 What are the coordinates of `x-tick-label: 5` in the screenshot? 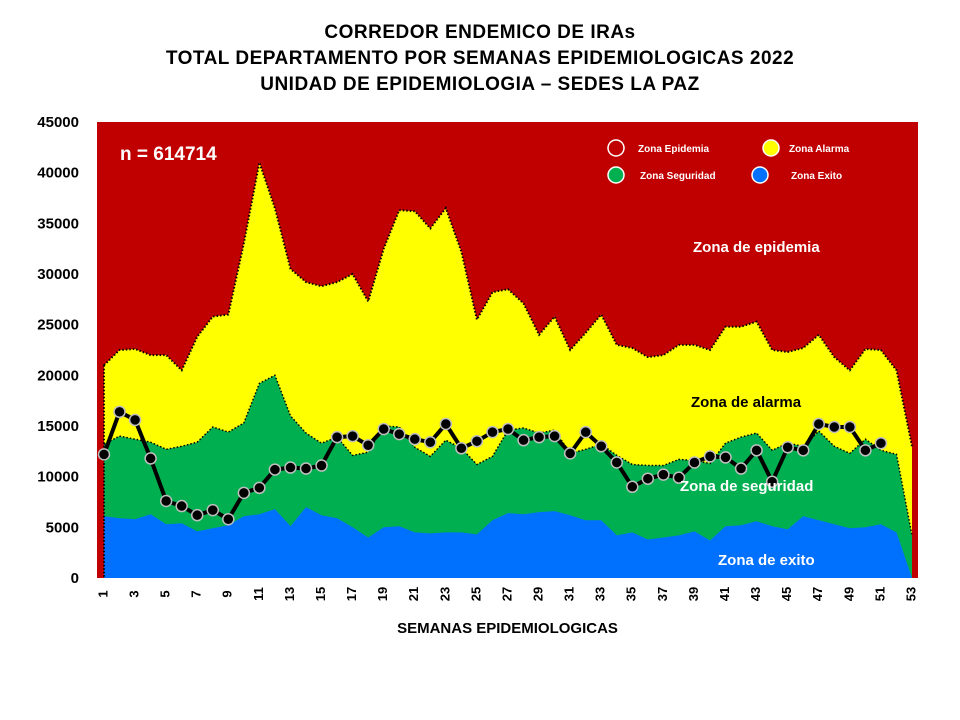 It's located at (165, 593).